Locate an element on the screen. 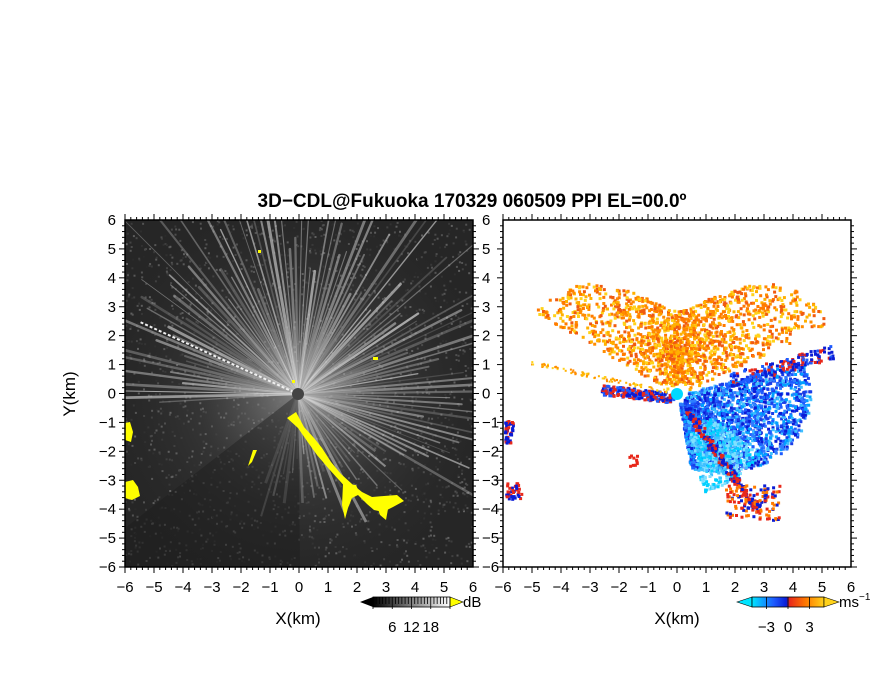 The width and height of the screenshot is (880, 680). left-strong-echo-region is located at coordinates (264, 385).